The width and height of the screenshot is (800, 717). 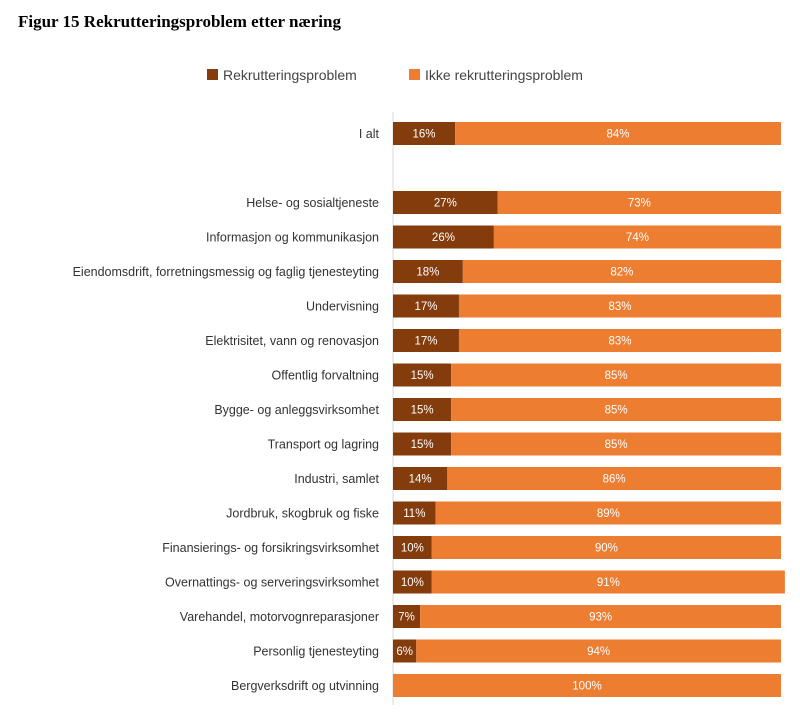 What do you see at coordinates (212, 74) in the screenshot?
I see `legend-swatch-rekrutteringsproblem` at bounding box center [212, 74].